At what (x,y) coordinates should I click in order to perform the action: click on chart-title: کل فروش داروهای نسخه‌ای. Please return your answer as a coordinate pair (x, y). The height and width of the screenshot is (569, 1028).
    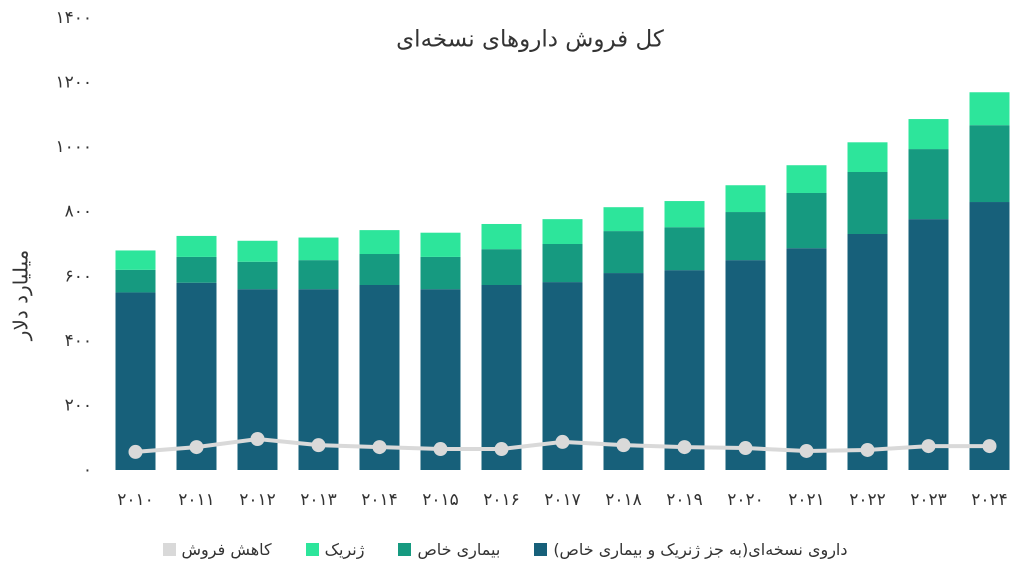
    Looking at the image, I should click on (530, 40).